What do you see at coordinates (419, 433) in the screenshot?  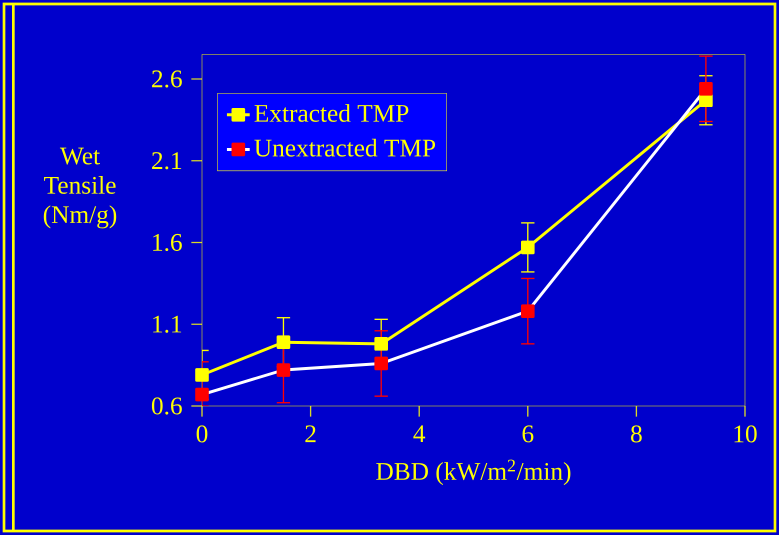 I see `x-tick-label: 4` at bounding box center [419, 433].